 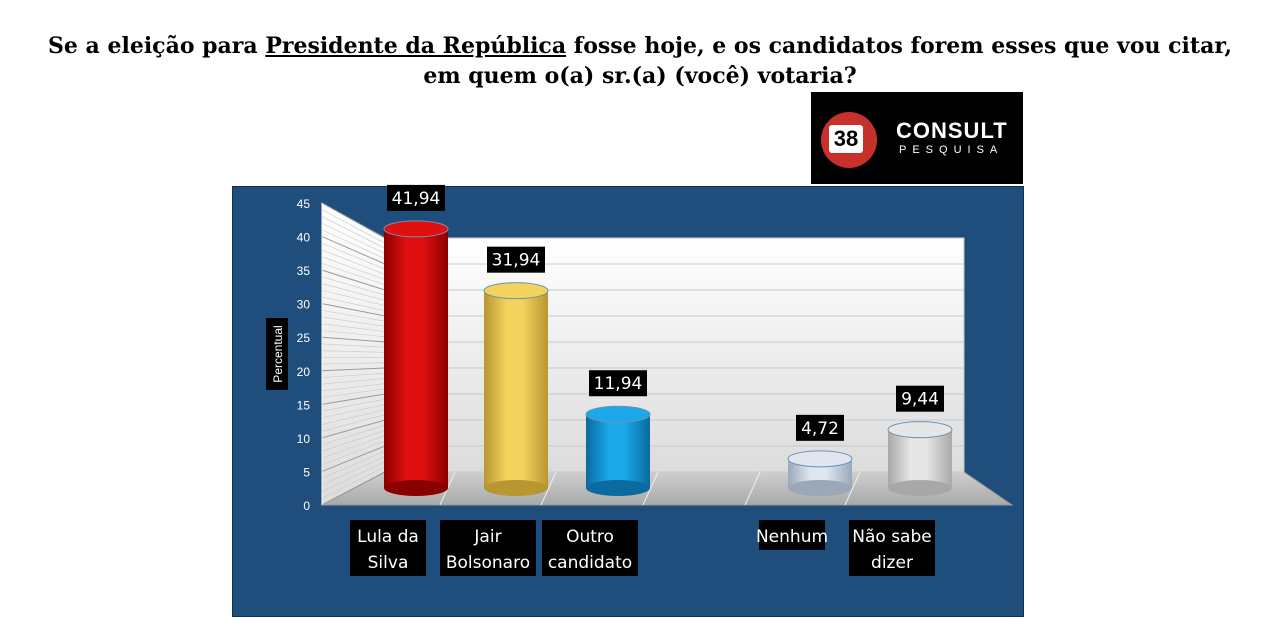 I want to click on logo-brand: CONSULT, so click(x=952, y=130).